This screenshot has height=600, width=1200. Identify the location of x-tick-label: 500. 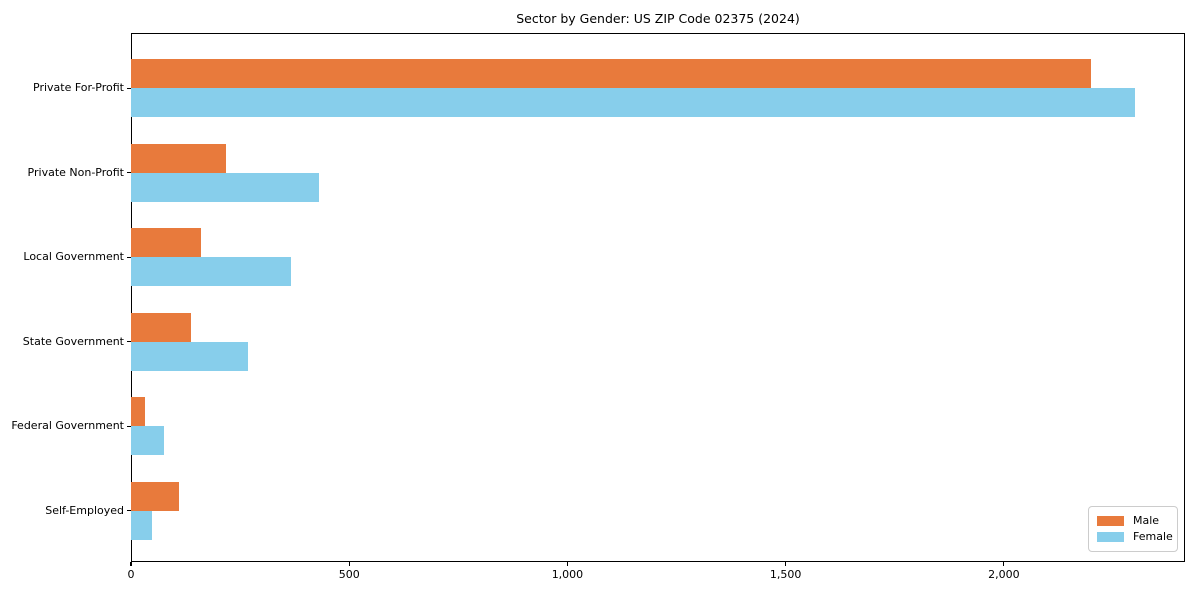
(349, 574).